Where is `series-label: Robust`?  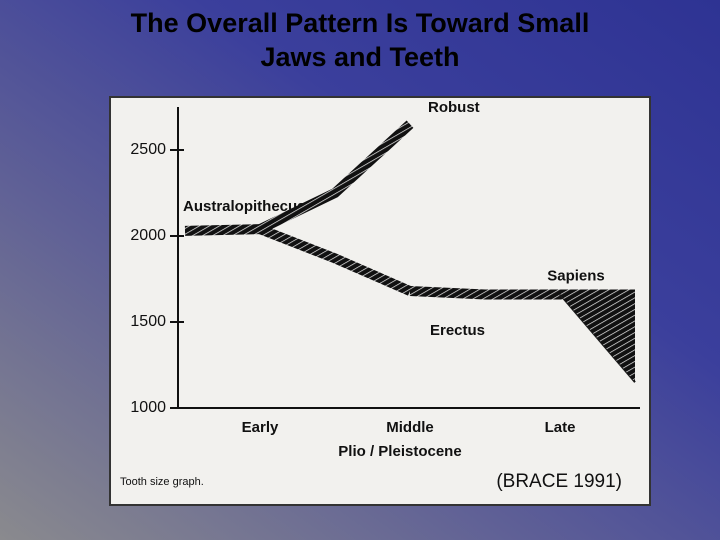 series-label: Robust is located at coordinates (454, 107).